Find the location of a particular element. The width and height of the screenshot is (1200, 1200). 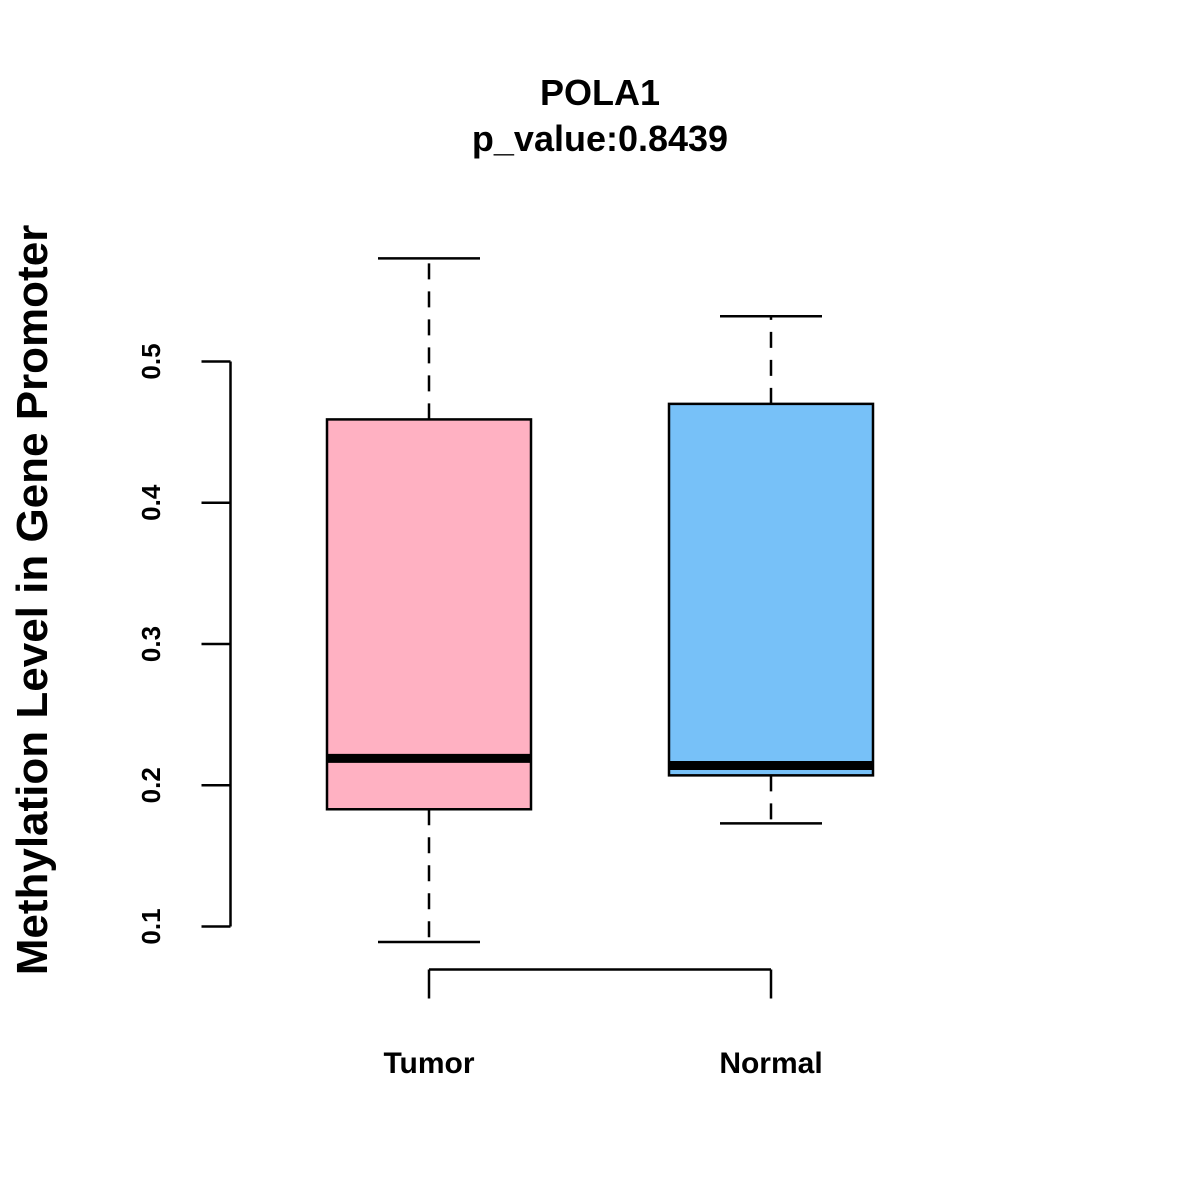

y-tick-label: 0.2 is located at coordinates (151, 785).